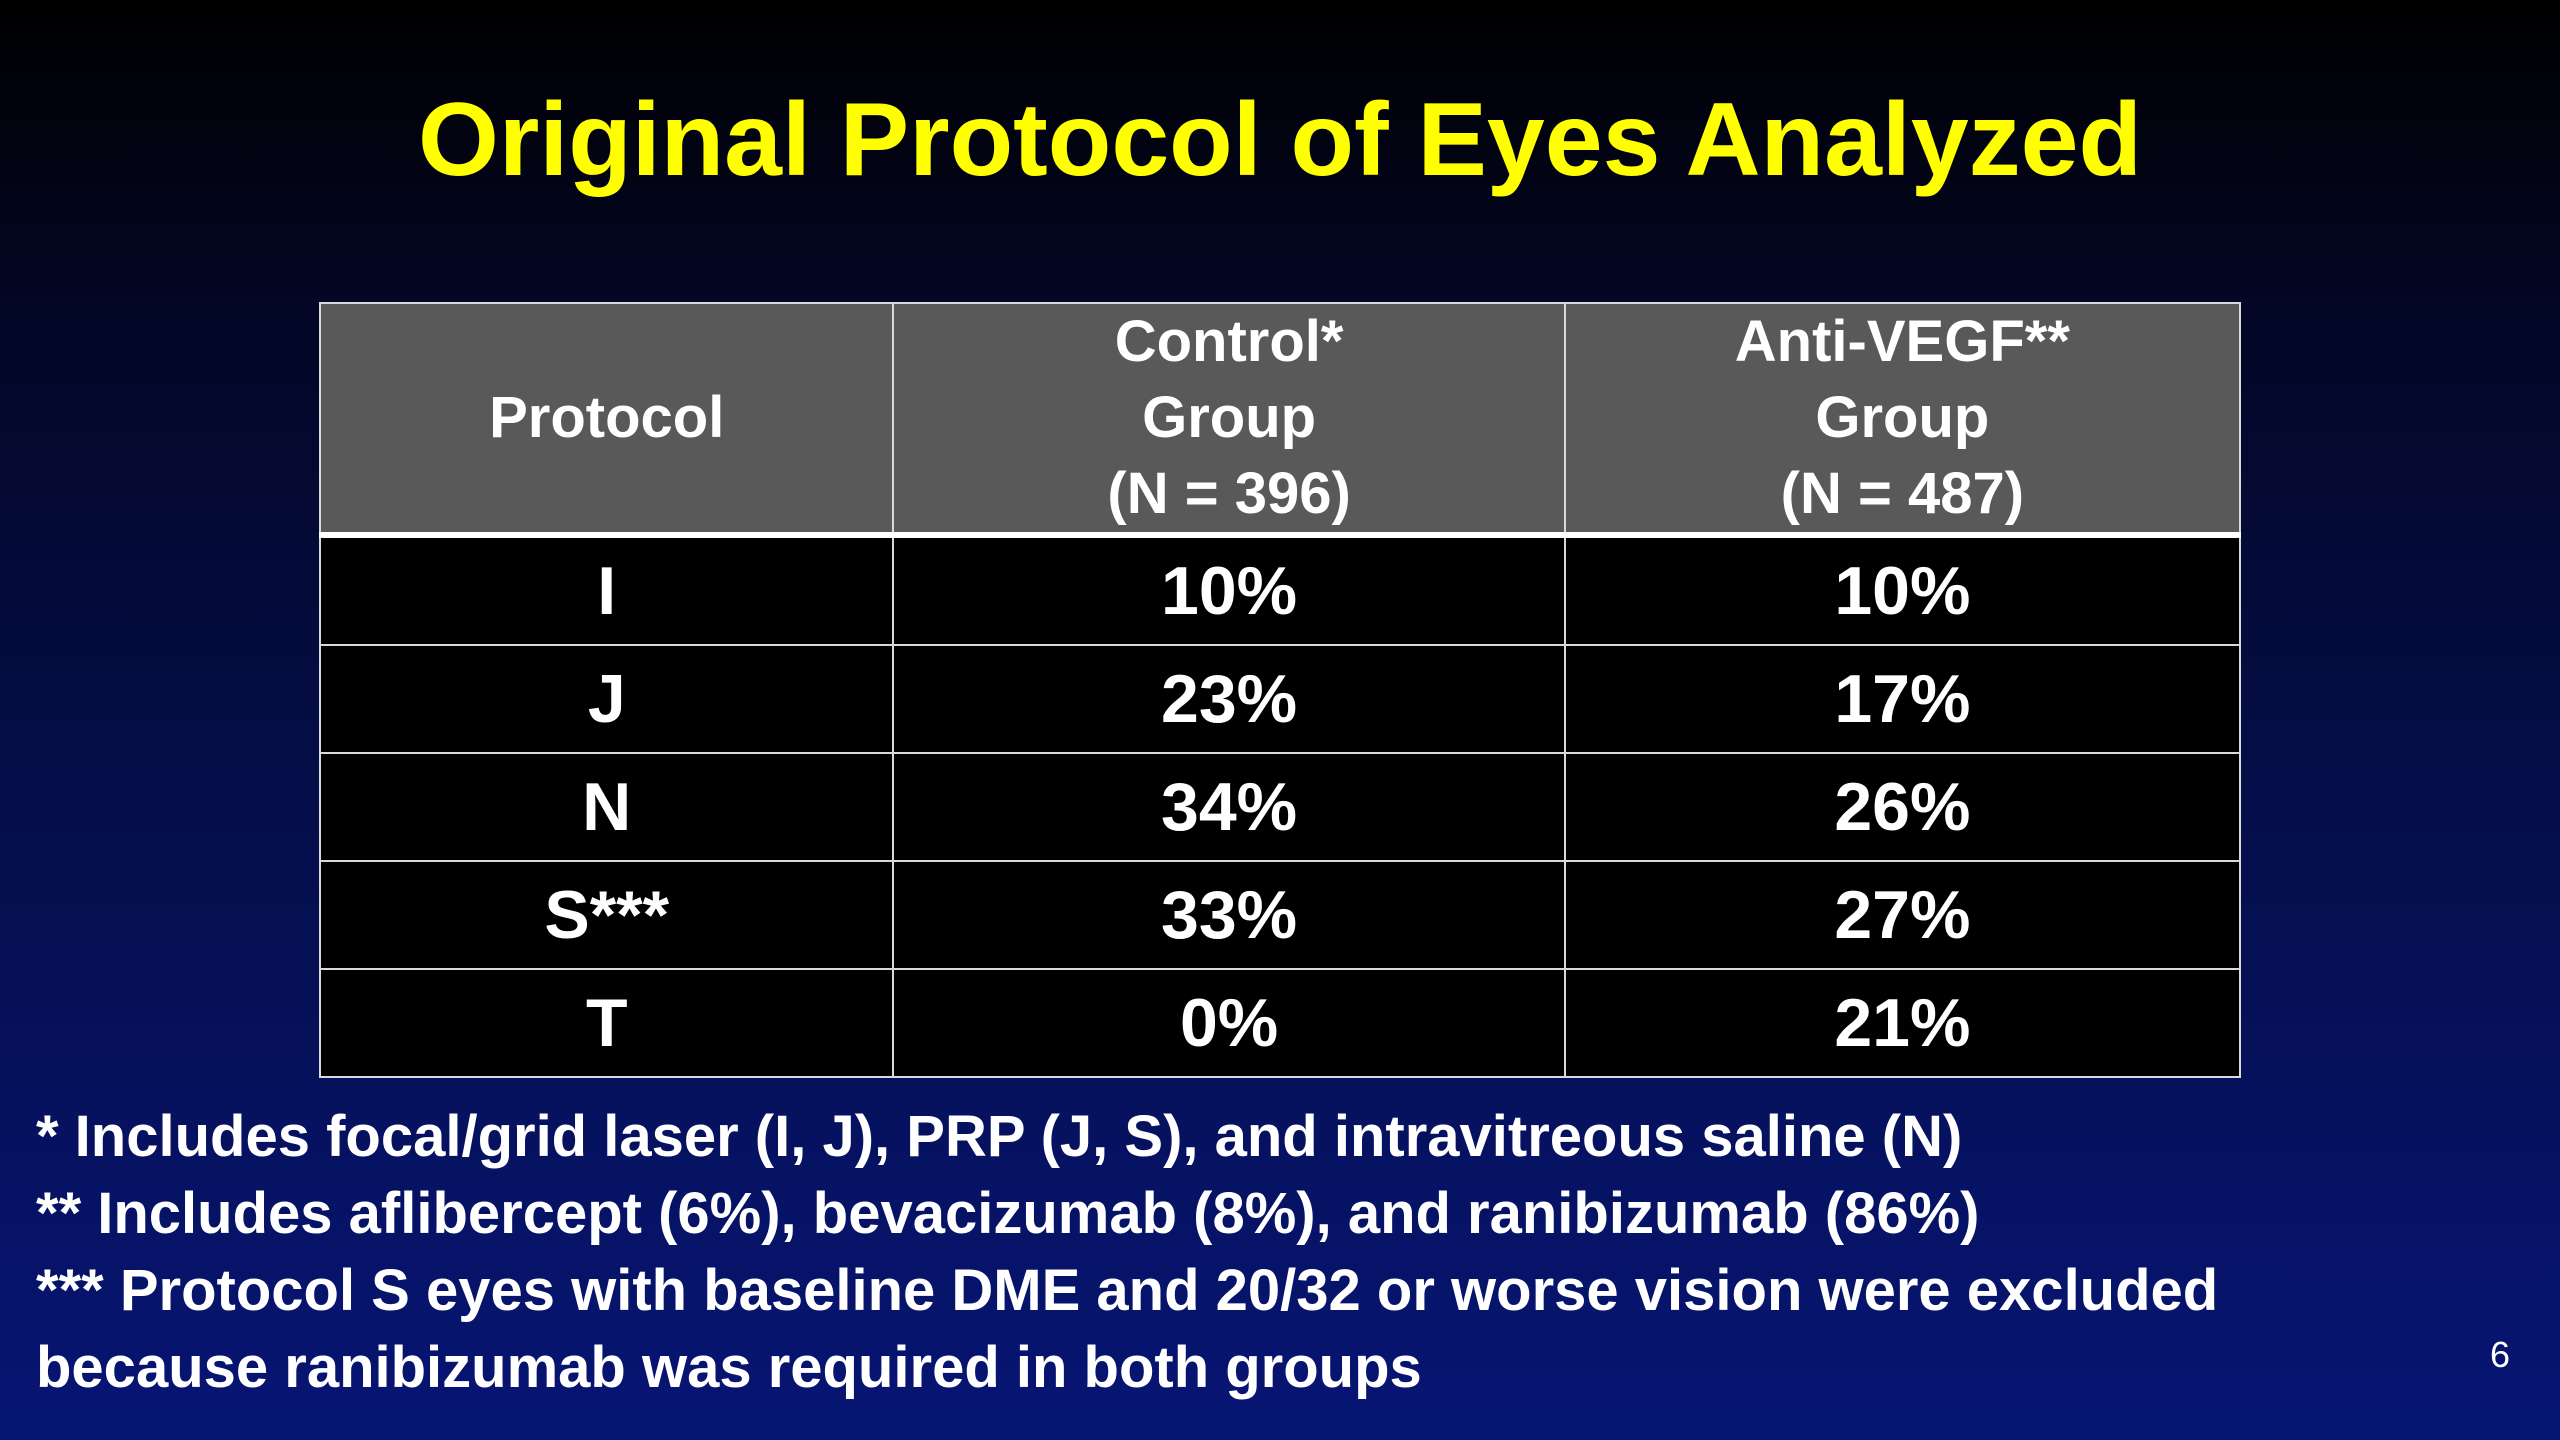 This screenshot has width=2560, height=1440. What do you see at coordinates (1902, 341) in the screenshot?
I see `header-line: Anti-VEGF**` at bounding box center [1902, 341].